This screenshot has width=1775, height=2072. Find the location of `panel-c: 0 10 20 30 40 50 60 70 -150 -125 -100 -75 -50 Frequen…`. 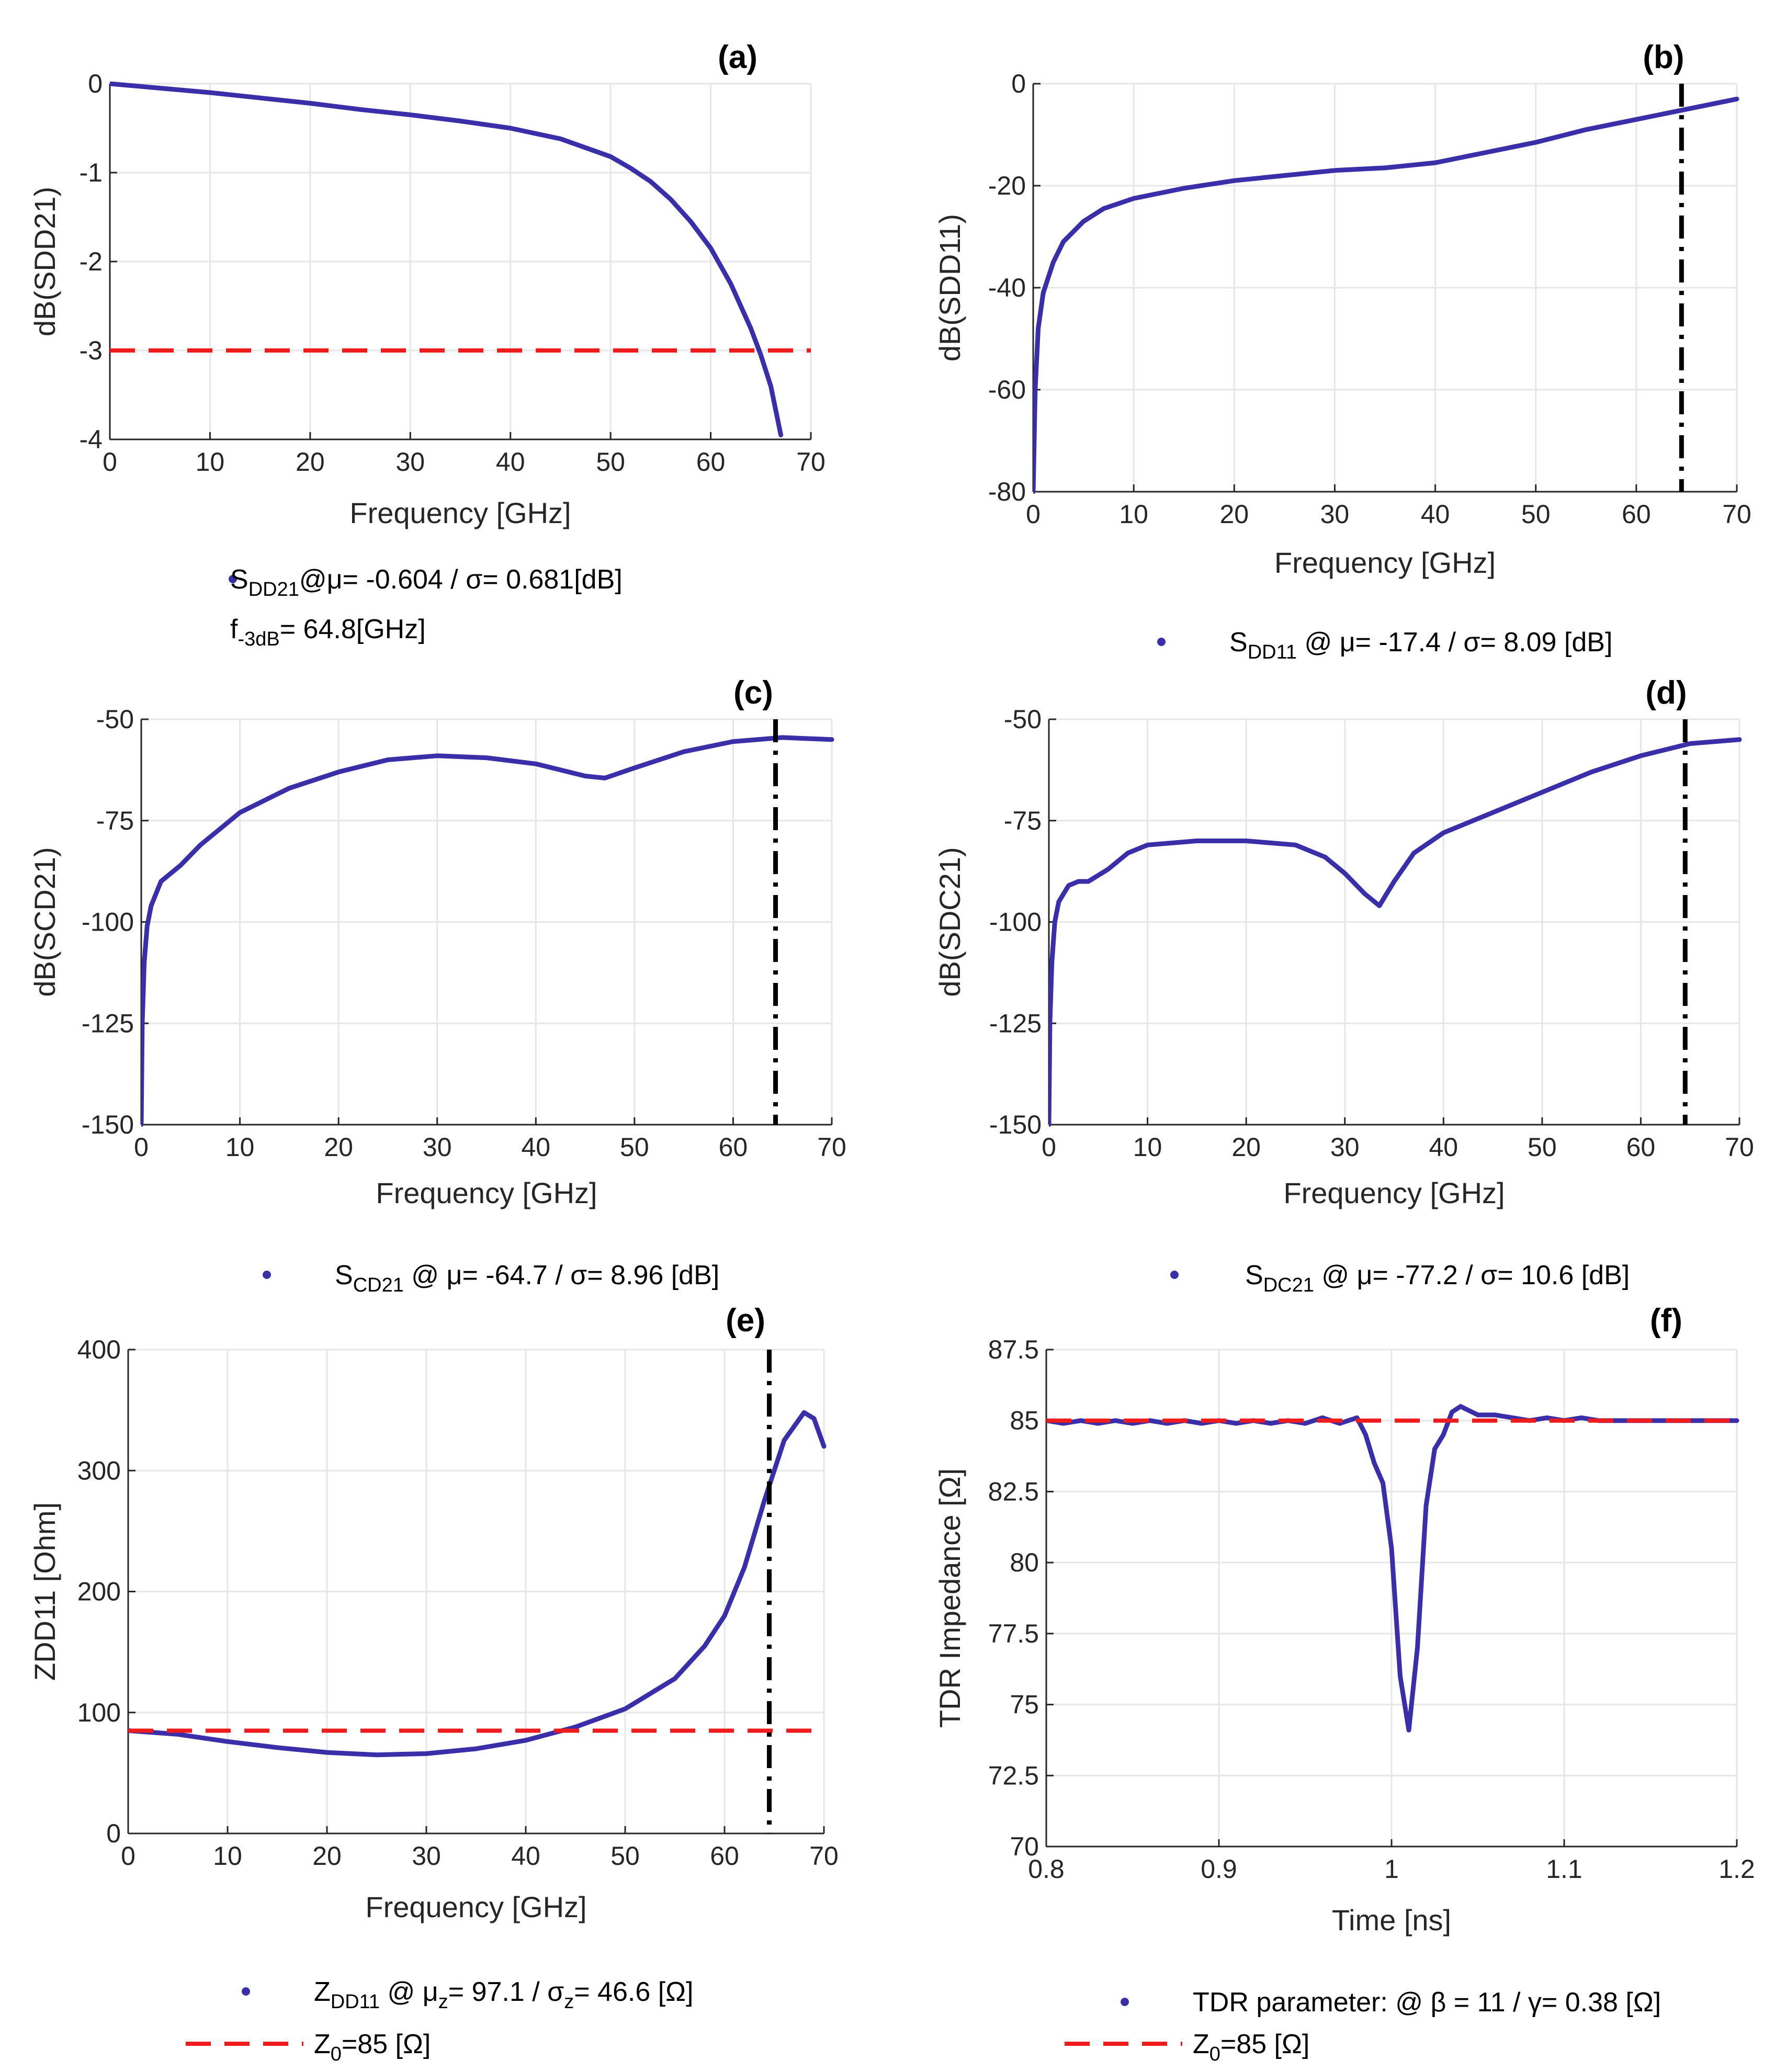

panel-c: 0 10 20 30 40 50 60 70 -150 -125 -100 -75 -50 Frequen… is located at coordinates (437, 986).